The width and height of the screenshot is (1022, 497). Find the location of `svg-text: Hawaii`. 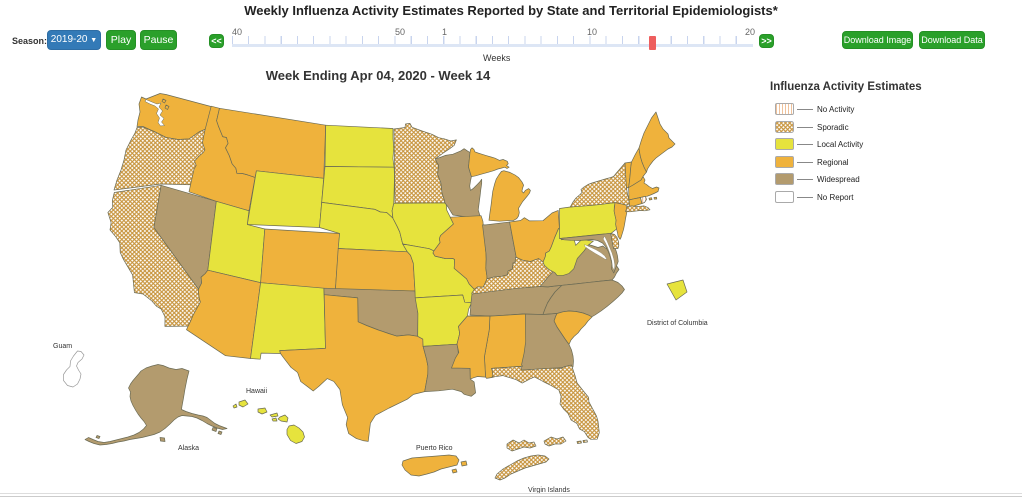

svg-text: Hawaii is located at coordinates (256, 391).